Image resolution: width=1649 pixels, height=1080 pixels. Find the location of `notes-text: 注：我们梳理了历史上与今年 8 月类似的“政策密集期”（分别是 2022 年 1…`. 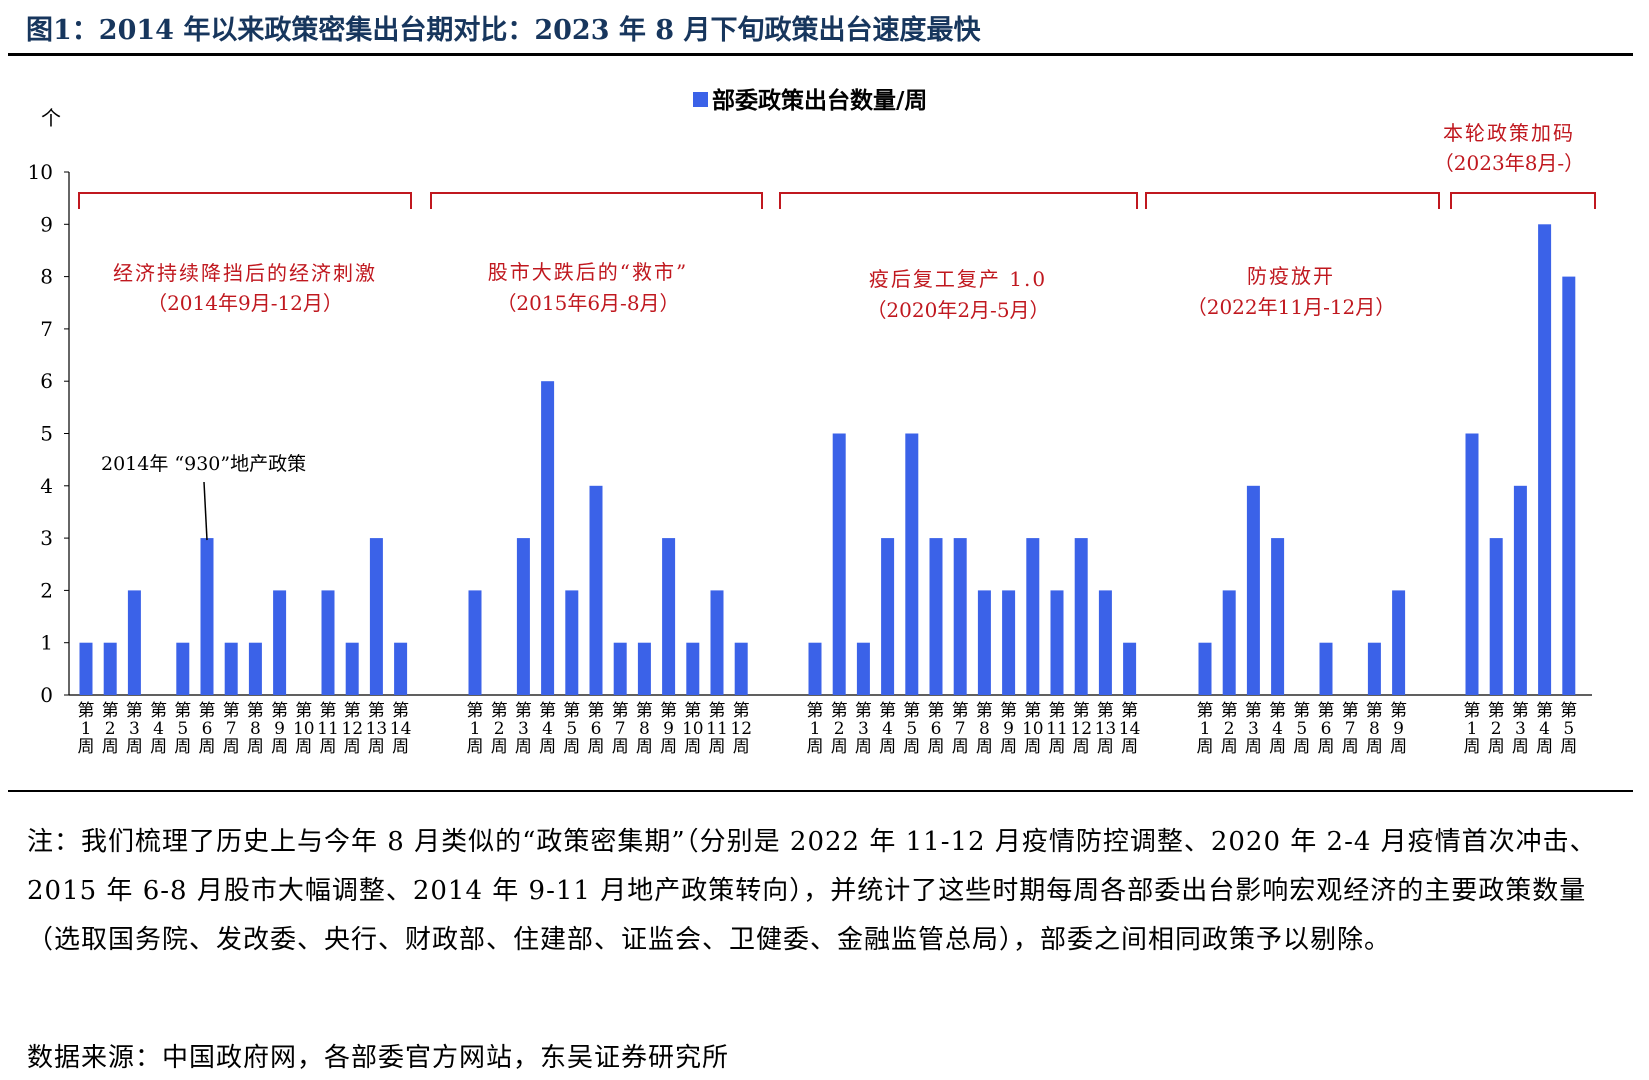

notes-text: 注：我们梳理了历史上与今年 8 月类似的“政策密集期”（分别是 2022 年 1… is located at coordinates (812, 891).